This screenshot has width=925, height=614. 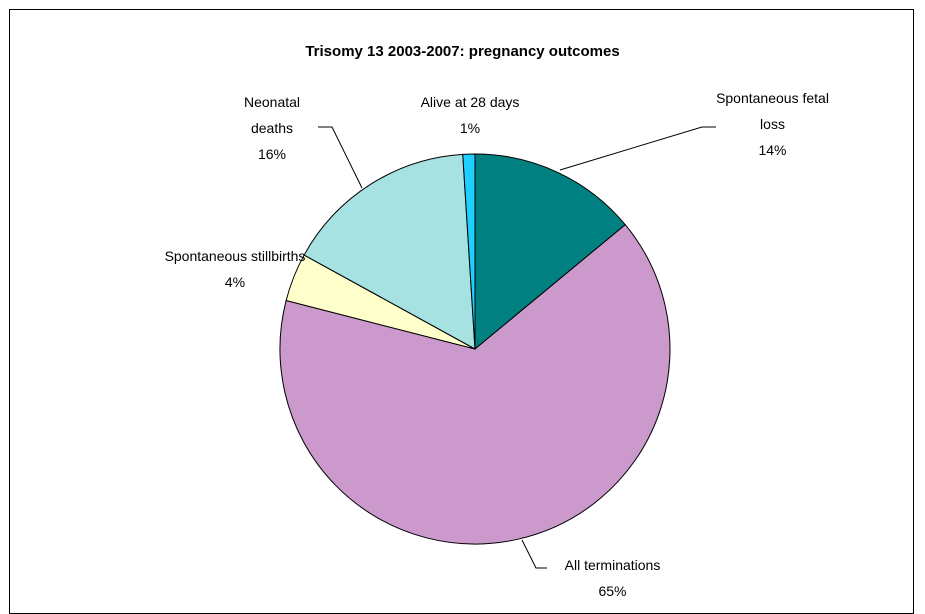 I want to click on slice-label: Neonatal deaths 16%, so click(x=272, y=128).